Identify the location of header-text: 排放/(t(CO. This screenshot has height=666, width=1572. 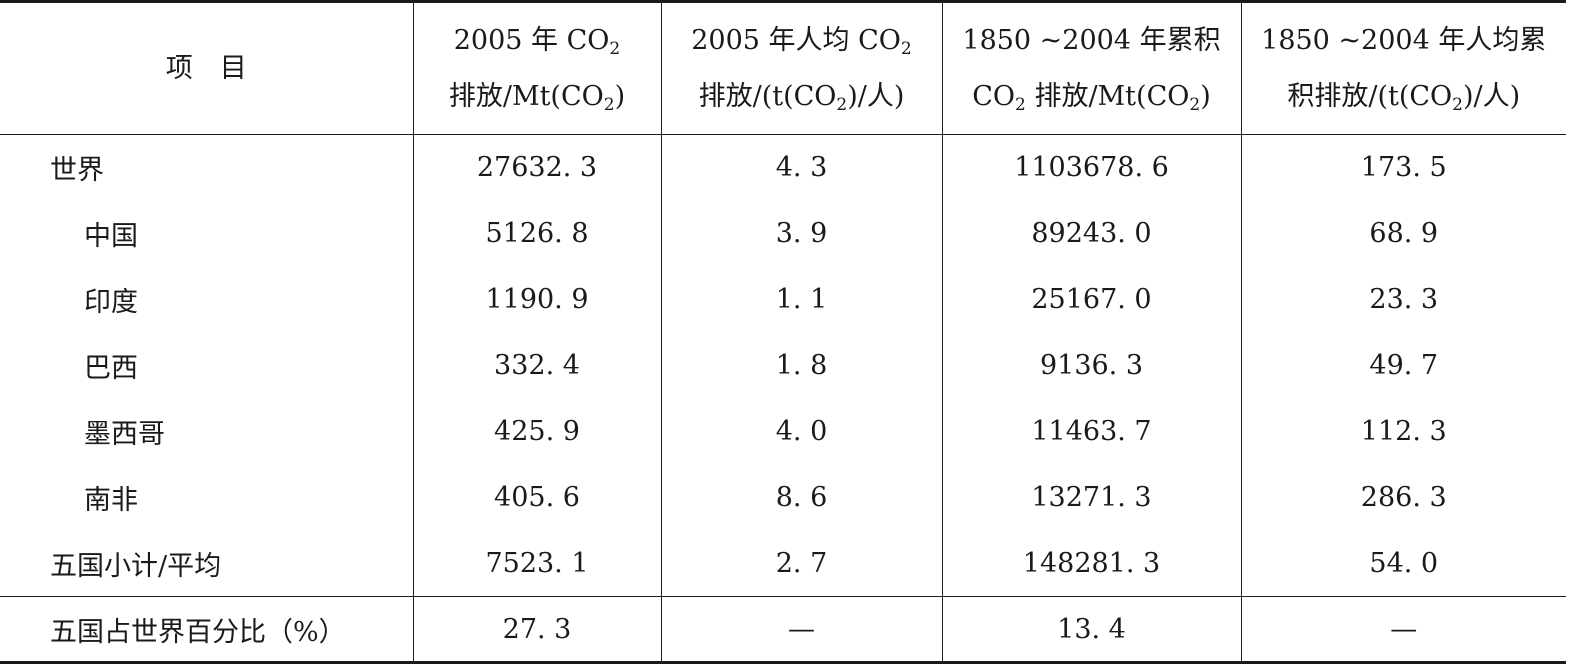
(767, 96).